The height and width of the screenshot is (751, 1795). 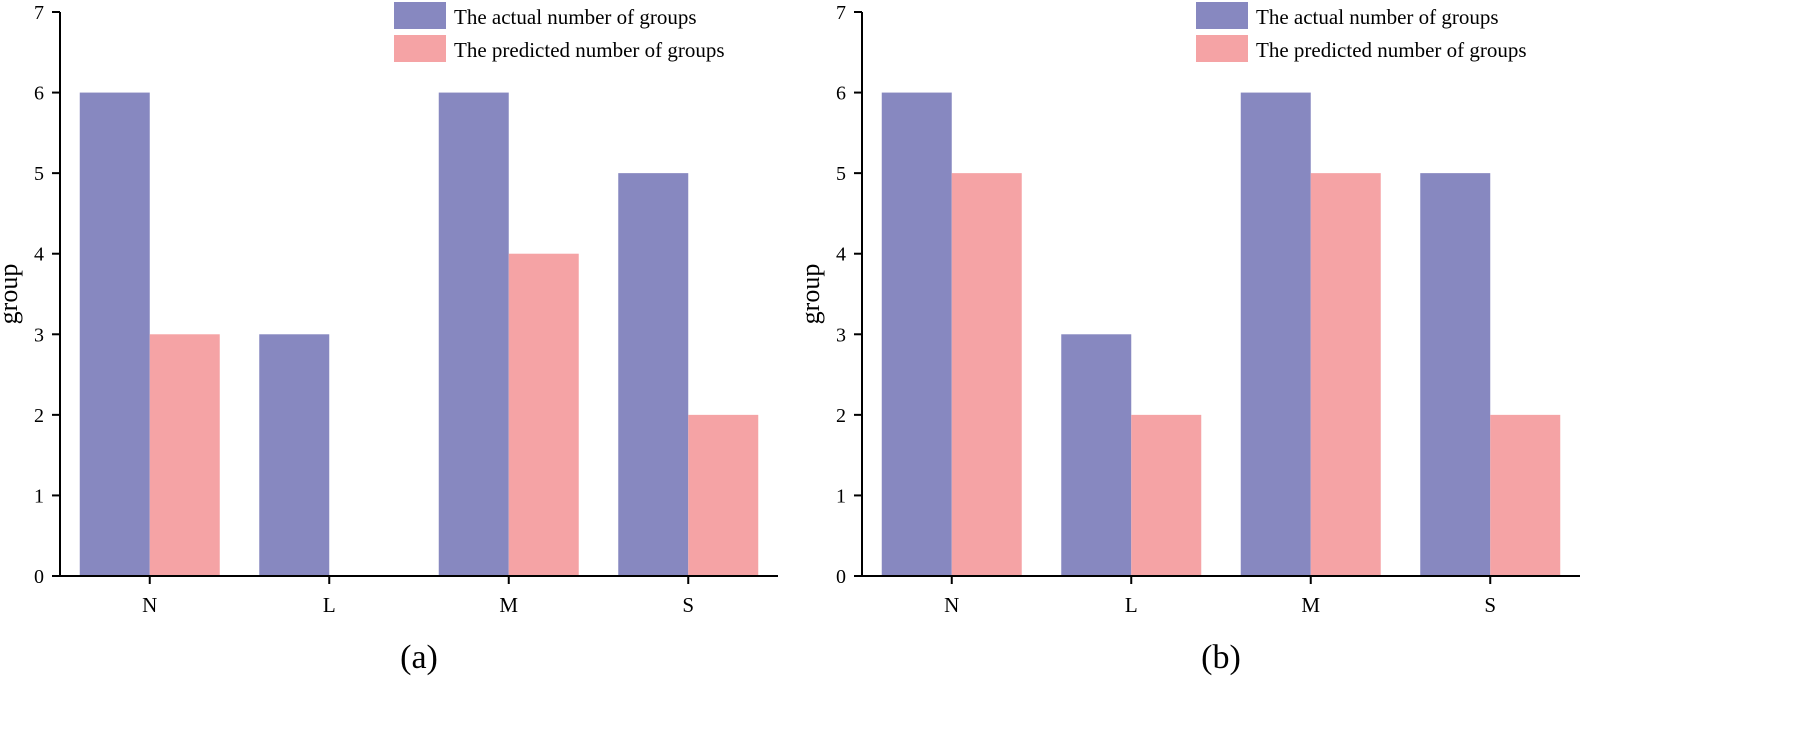 What do you see at coordinates (419, 657) in the screenshot?
I see `panel-caption: (a)` at bounding box center [419, 657].